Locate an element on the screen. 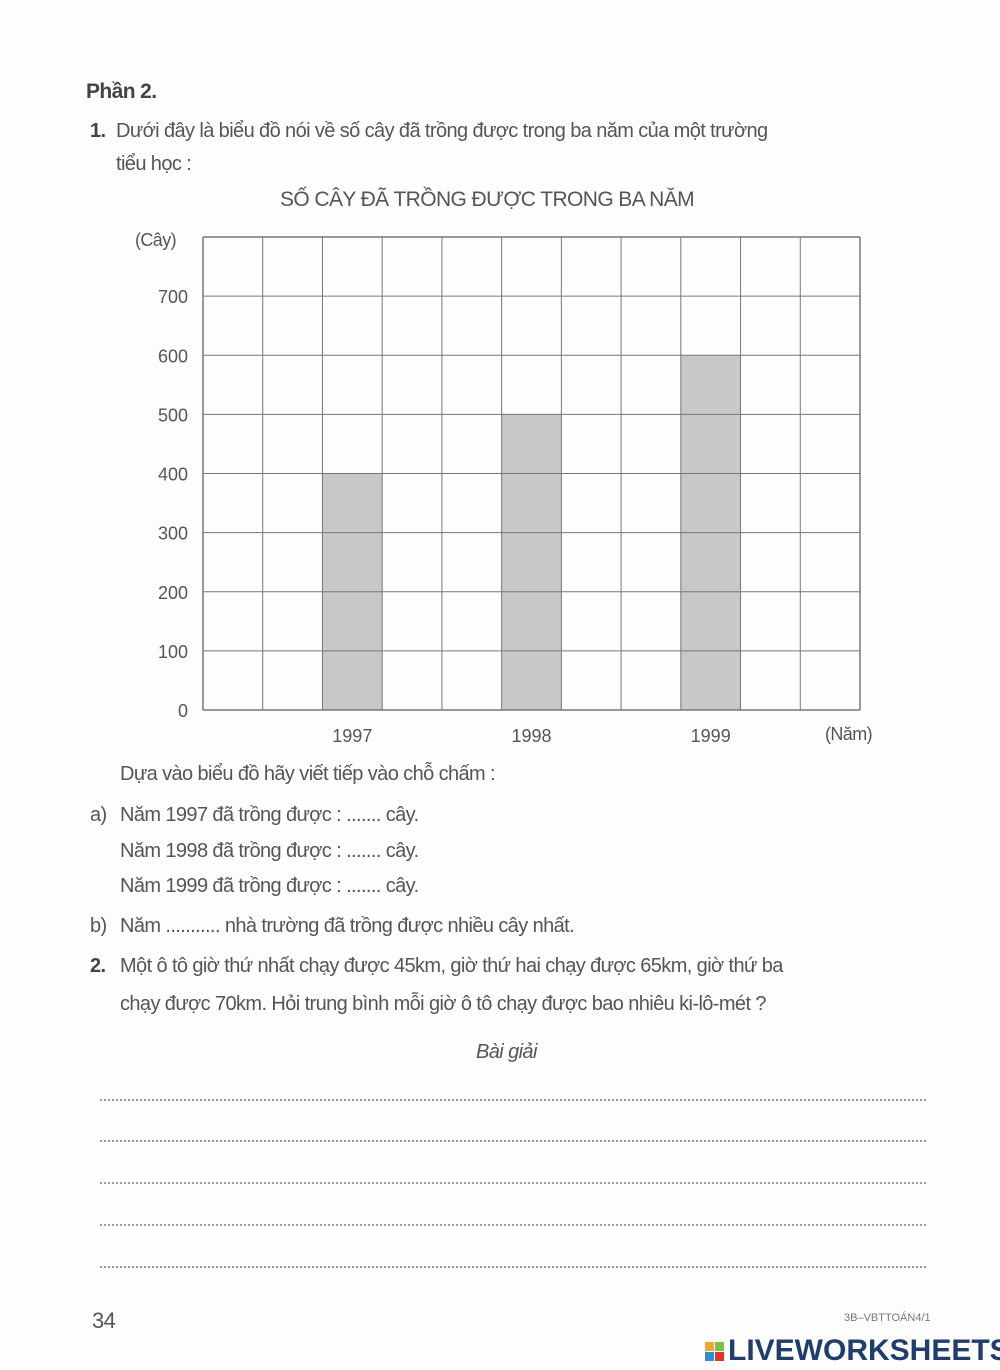 Image resolution: width=1000 pixels, height=1370 pixels. y-tick-label: 100 is located at coordinates (173, 652).